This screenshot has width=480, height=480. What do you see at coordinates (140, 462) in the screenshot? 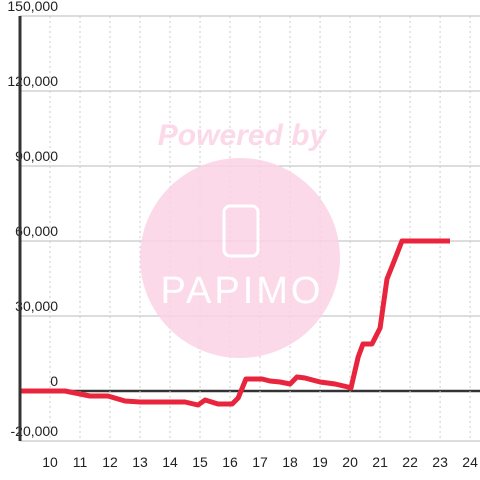
I see `x-tick-label: 13` at bounding box center [140, 462].